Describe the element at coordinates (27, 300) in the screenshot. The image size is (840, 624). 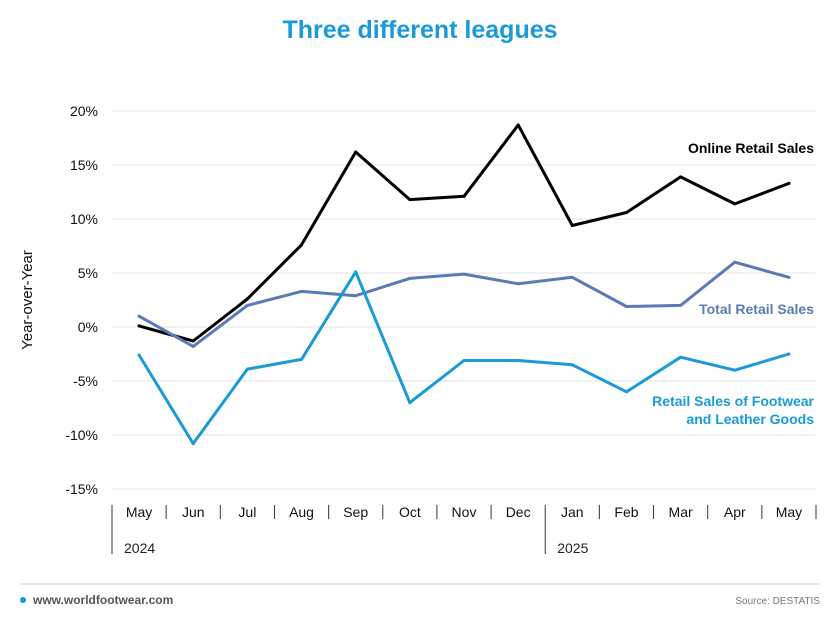
I see `y-axis-label: Year-over-Year` at that location.